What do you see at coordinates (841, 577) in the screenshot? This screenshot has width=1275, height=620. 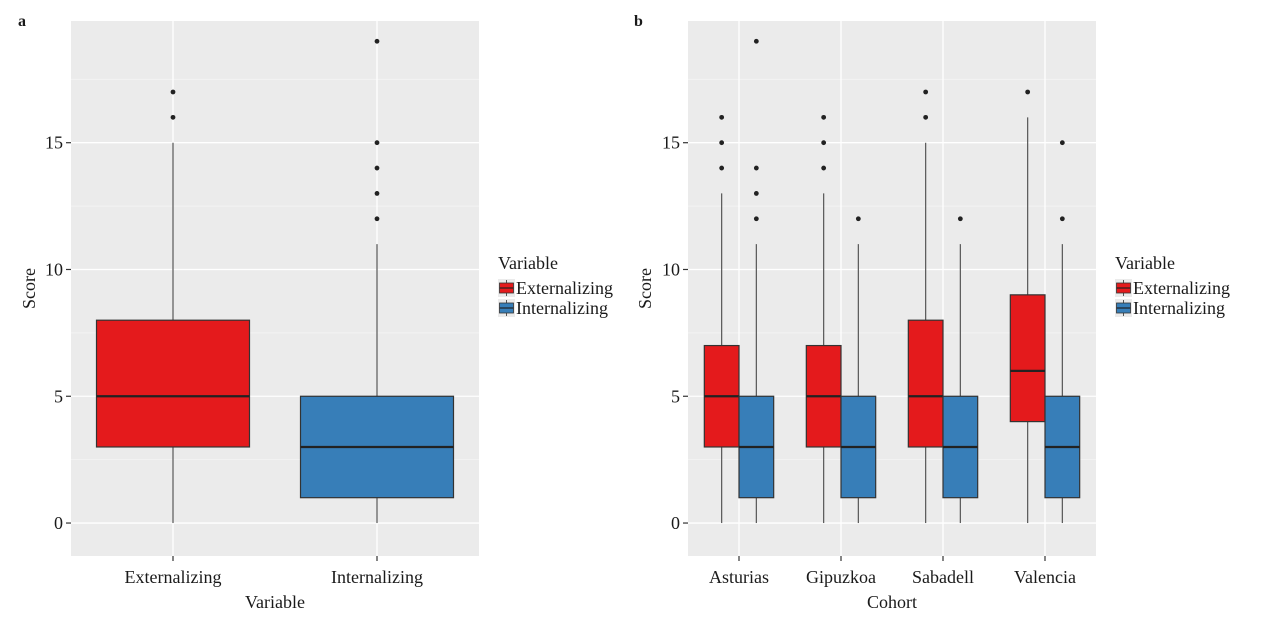 I see `x-tick-label: Gipuzkoa` at bounding box center [841, 577].